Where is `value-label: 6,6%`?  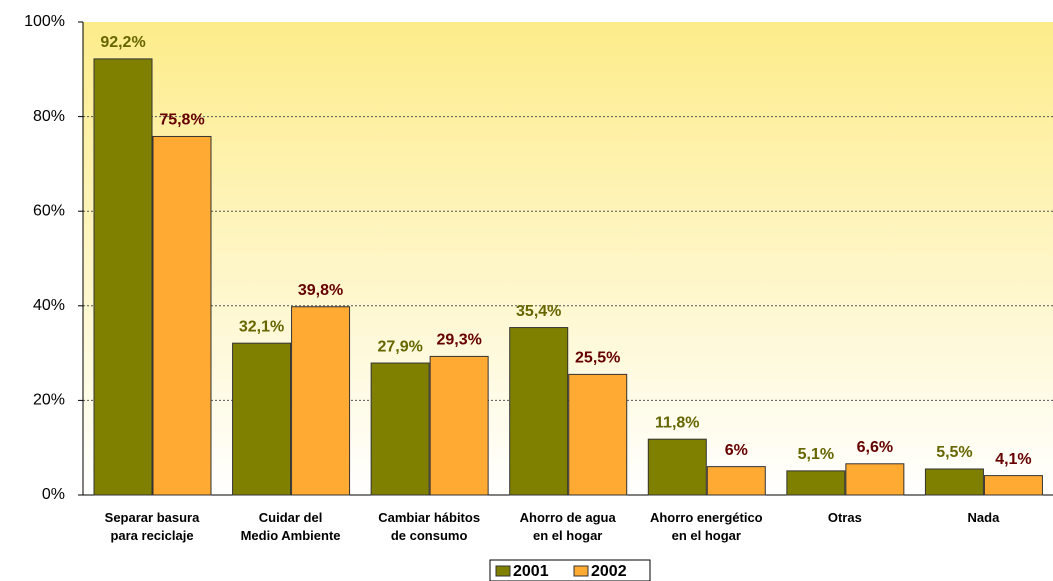
value-label: 6,6% is located at coordinates (875, 447).